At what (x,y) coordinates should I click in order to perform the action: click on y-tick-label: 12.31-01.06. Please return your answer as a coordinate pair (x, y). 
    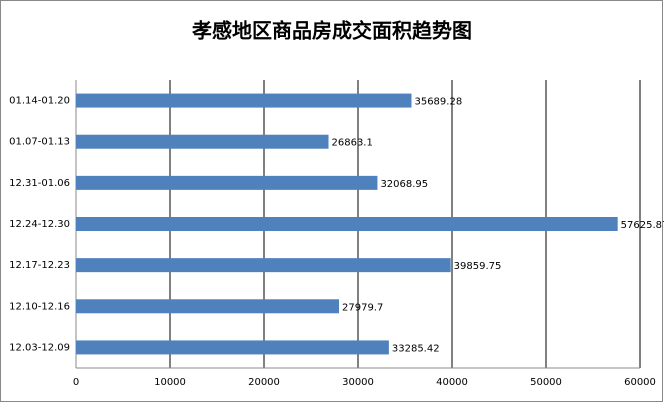
    Looking at the image, I should click on (39, 183).